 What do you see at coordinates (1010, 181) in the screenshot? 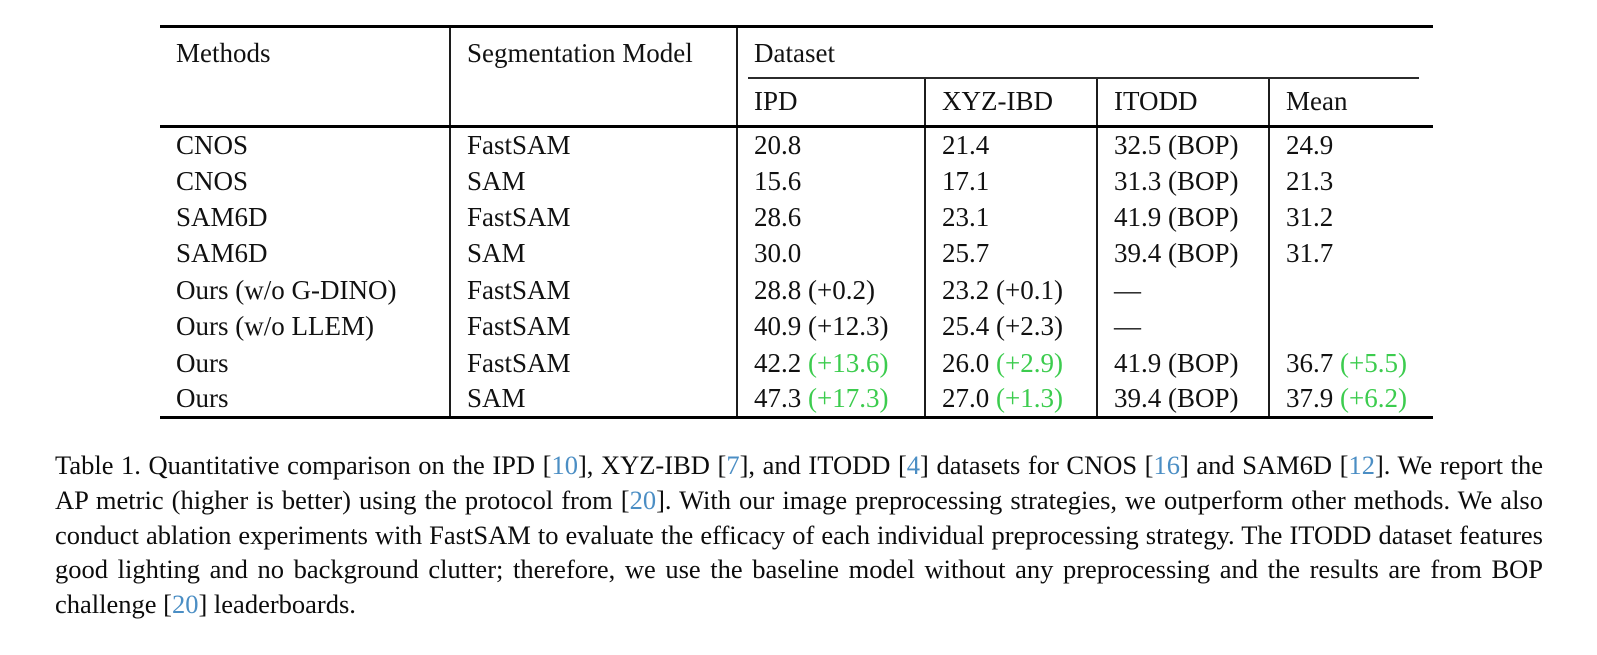
I see `value-cell: 17.1` at bounding box center [1010, 181].